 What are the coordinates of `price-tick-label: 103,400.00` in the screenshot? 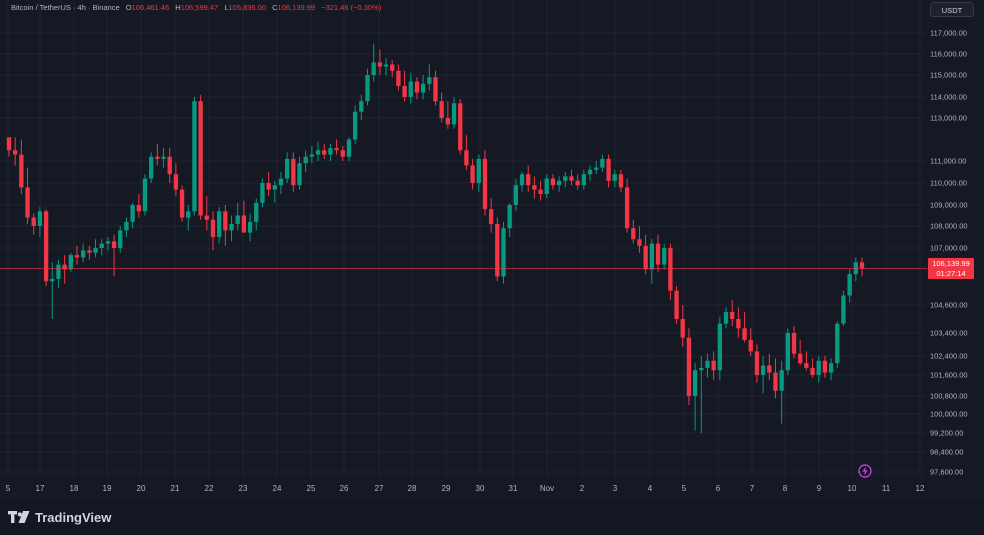 It's located at (949, 333).